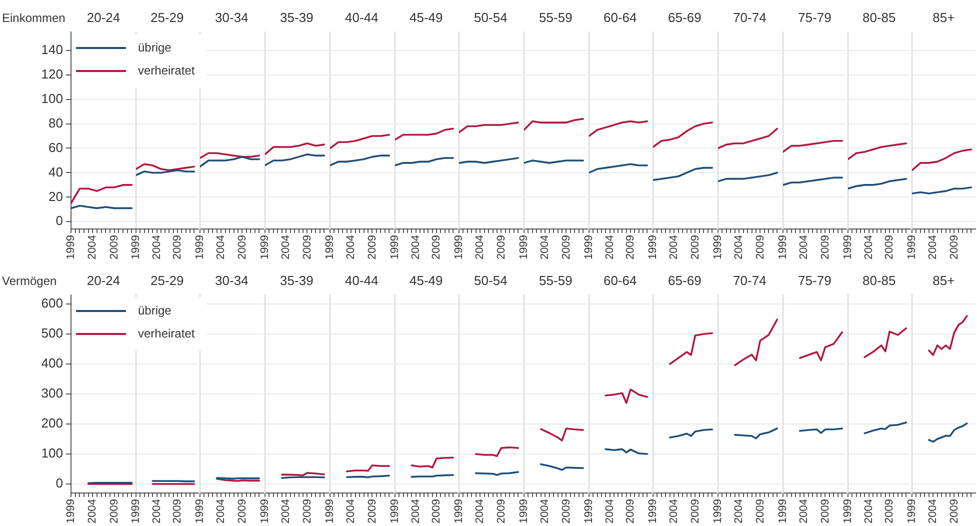 Image resolution: width=977 pixels, height=526 pixels. Describe the element at coordinates (52, 423) in the screenshot. I see `y-tick-label: 200` at that location.